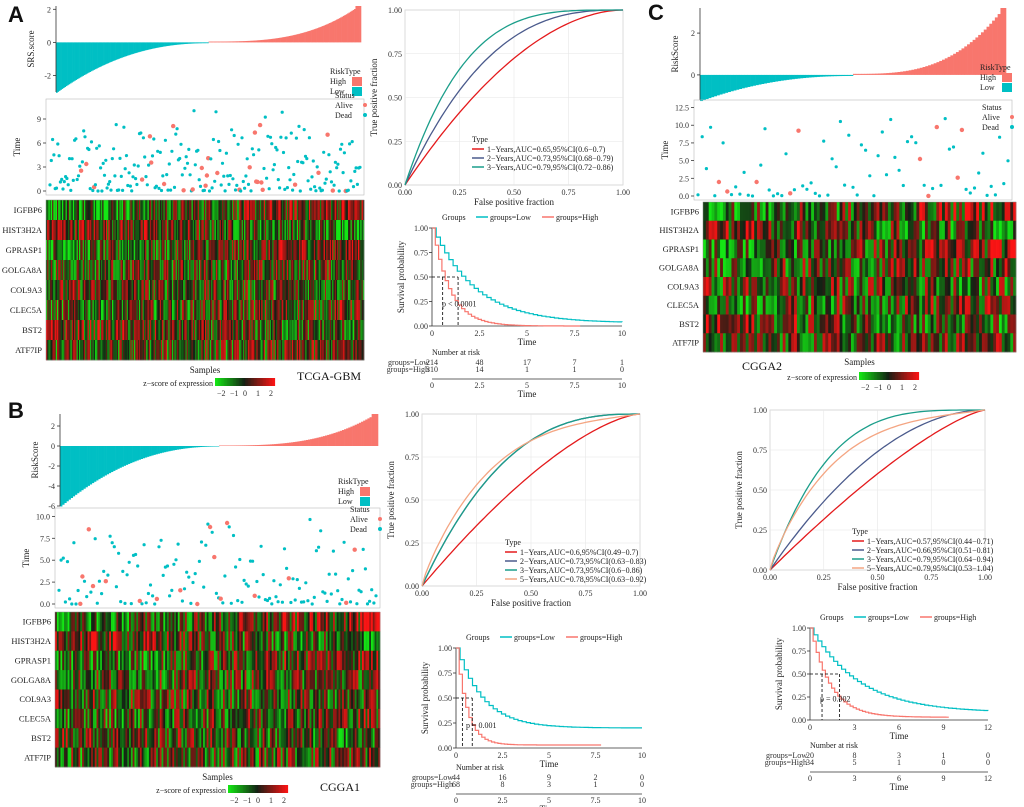  Describe the element at coordinates (49, 9) in the screenshot. I see `risk-y-tick-label: 2` at that location.